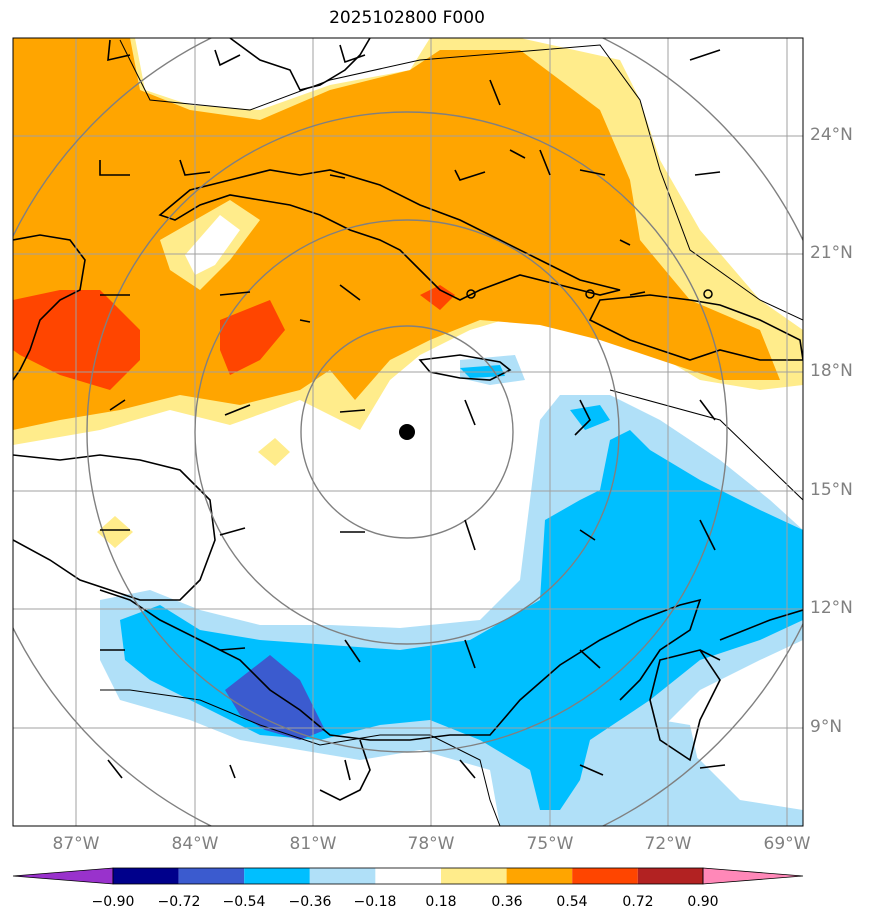 Image resolution: width=873 pixels, height=924 pixels. Describe the element at coordinates (431, 844) in the screenshot. I see `lon-label-78w: 78°W` at that location.